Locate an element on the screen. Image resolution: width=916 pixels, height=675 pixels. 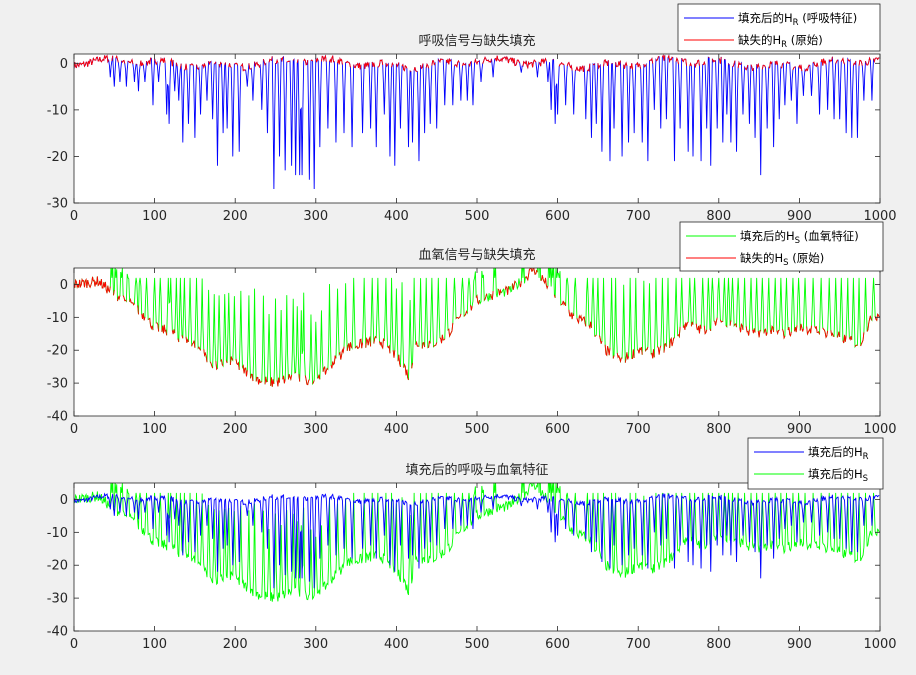
legend-label: 填充后的HR (呼吸特征) is located at coordinates (797, 19).